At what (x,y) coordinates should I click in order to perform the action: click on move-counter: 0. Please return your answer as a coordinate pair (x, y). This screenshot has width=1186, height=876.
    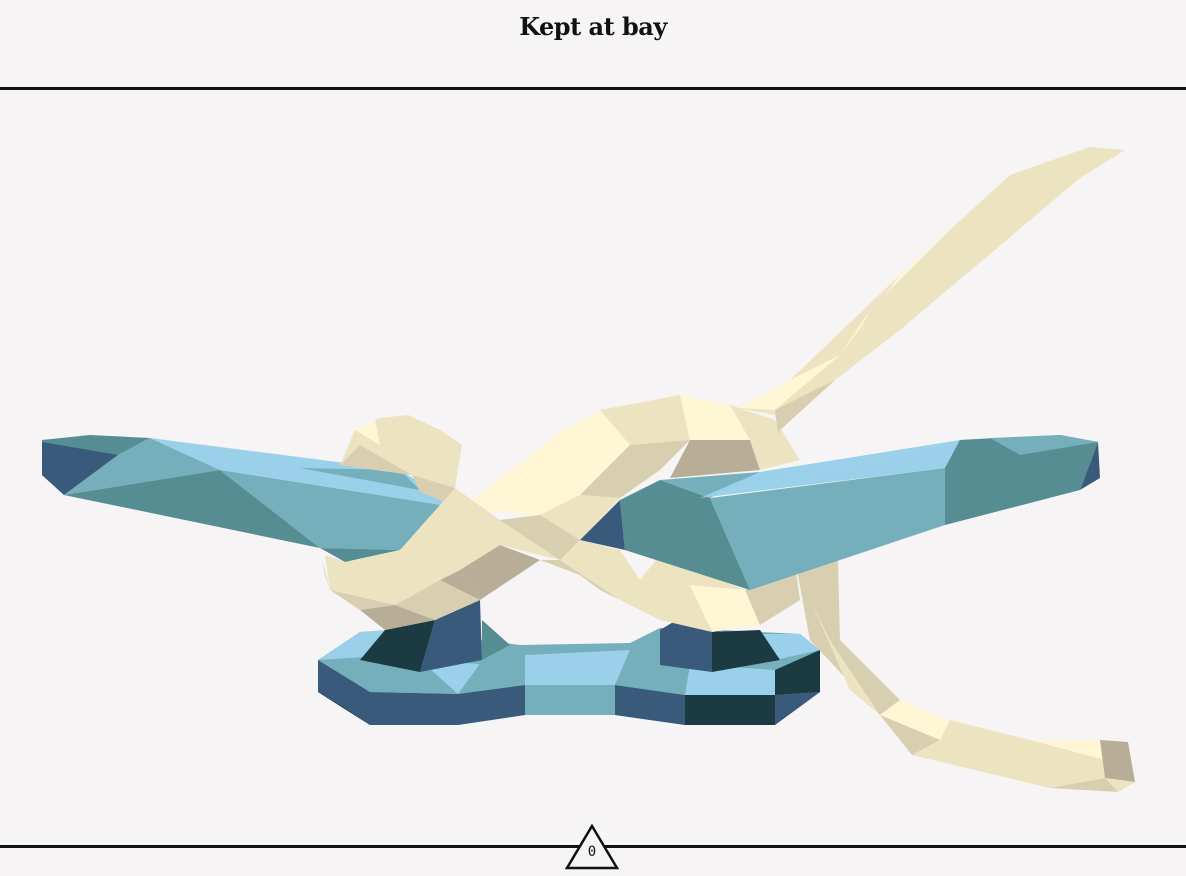
    Looking at the image, I should click on (592, 847).